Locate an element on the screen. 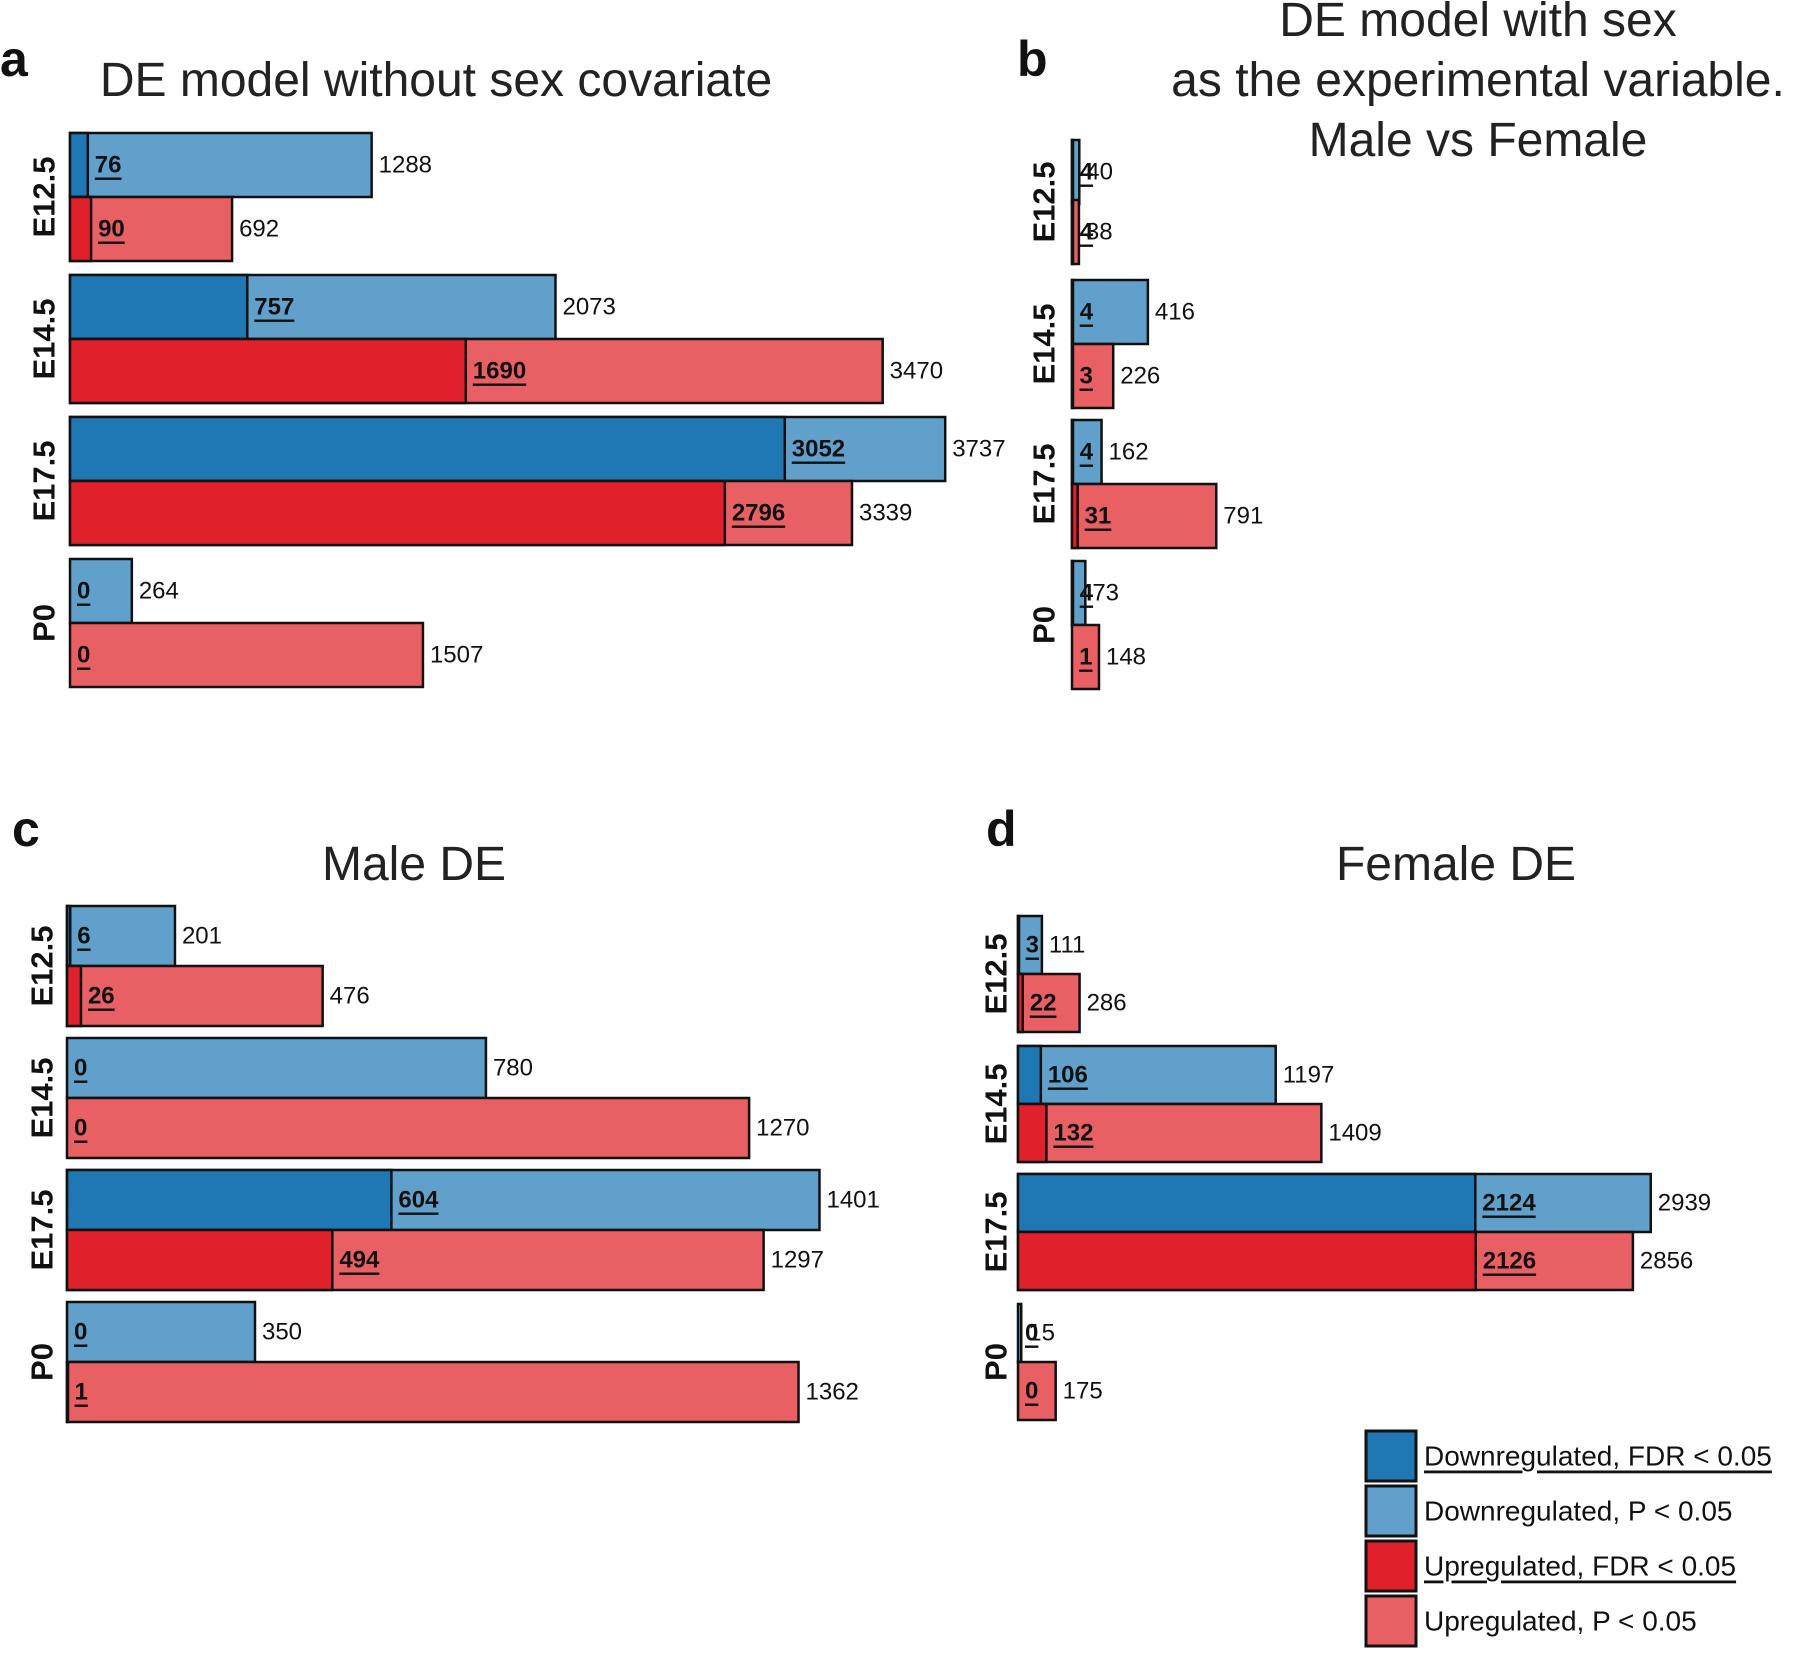 This screenshot has width=1812, height=1676. panel-title-line: Female DE is located at coordinates (1456, 864).